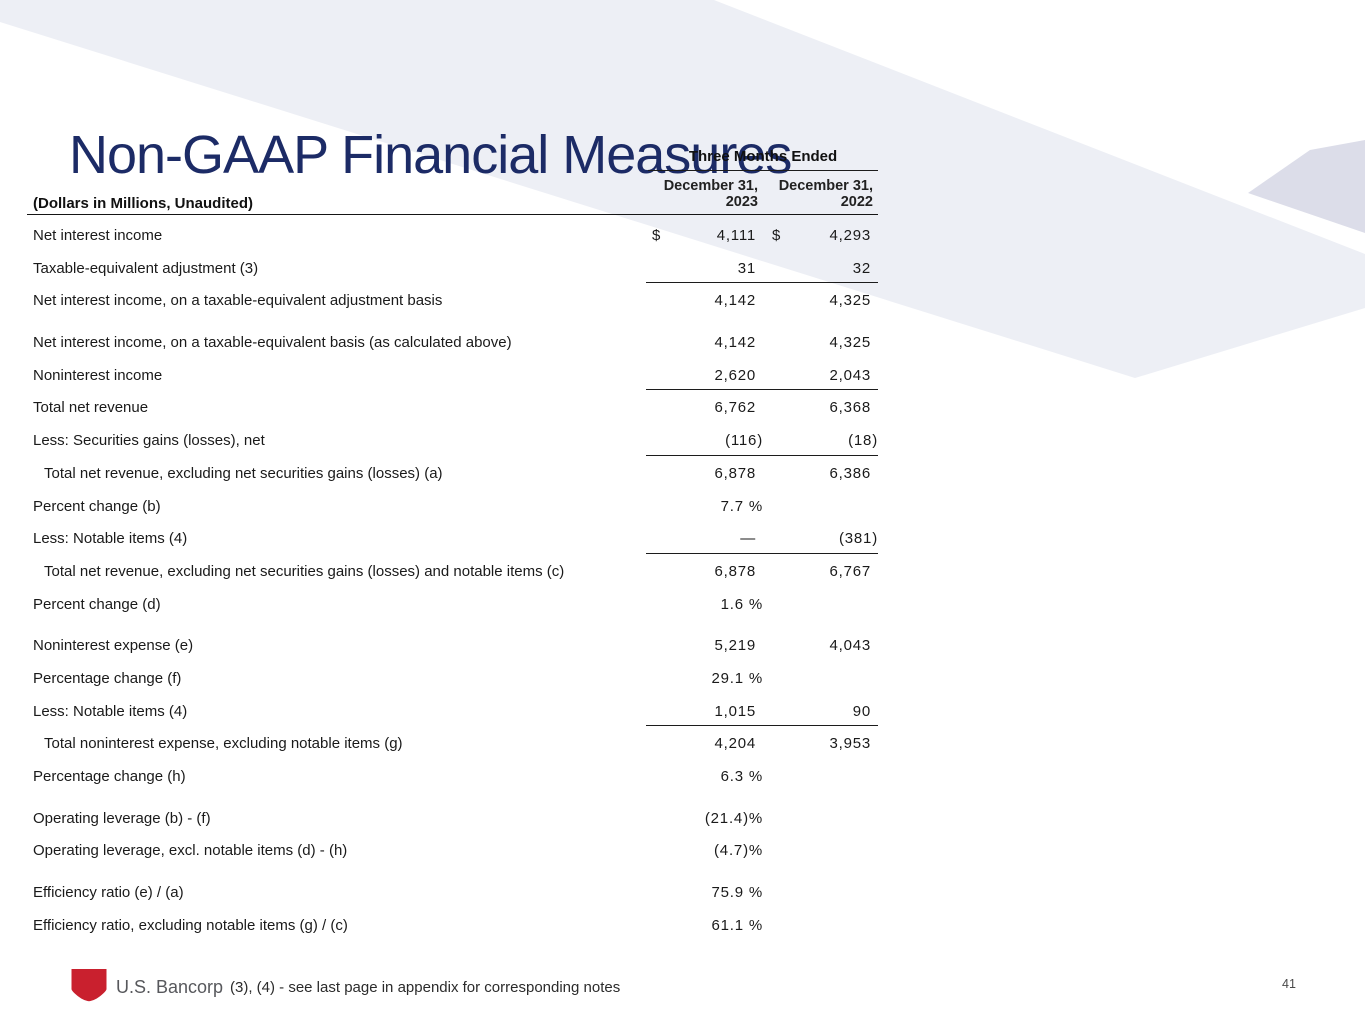 This screenshot has width=1365, height=1024. I want to click on value-2023: 7.7 %, so click(704, 505).